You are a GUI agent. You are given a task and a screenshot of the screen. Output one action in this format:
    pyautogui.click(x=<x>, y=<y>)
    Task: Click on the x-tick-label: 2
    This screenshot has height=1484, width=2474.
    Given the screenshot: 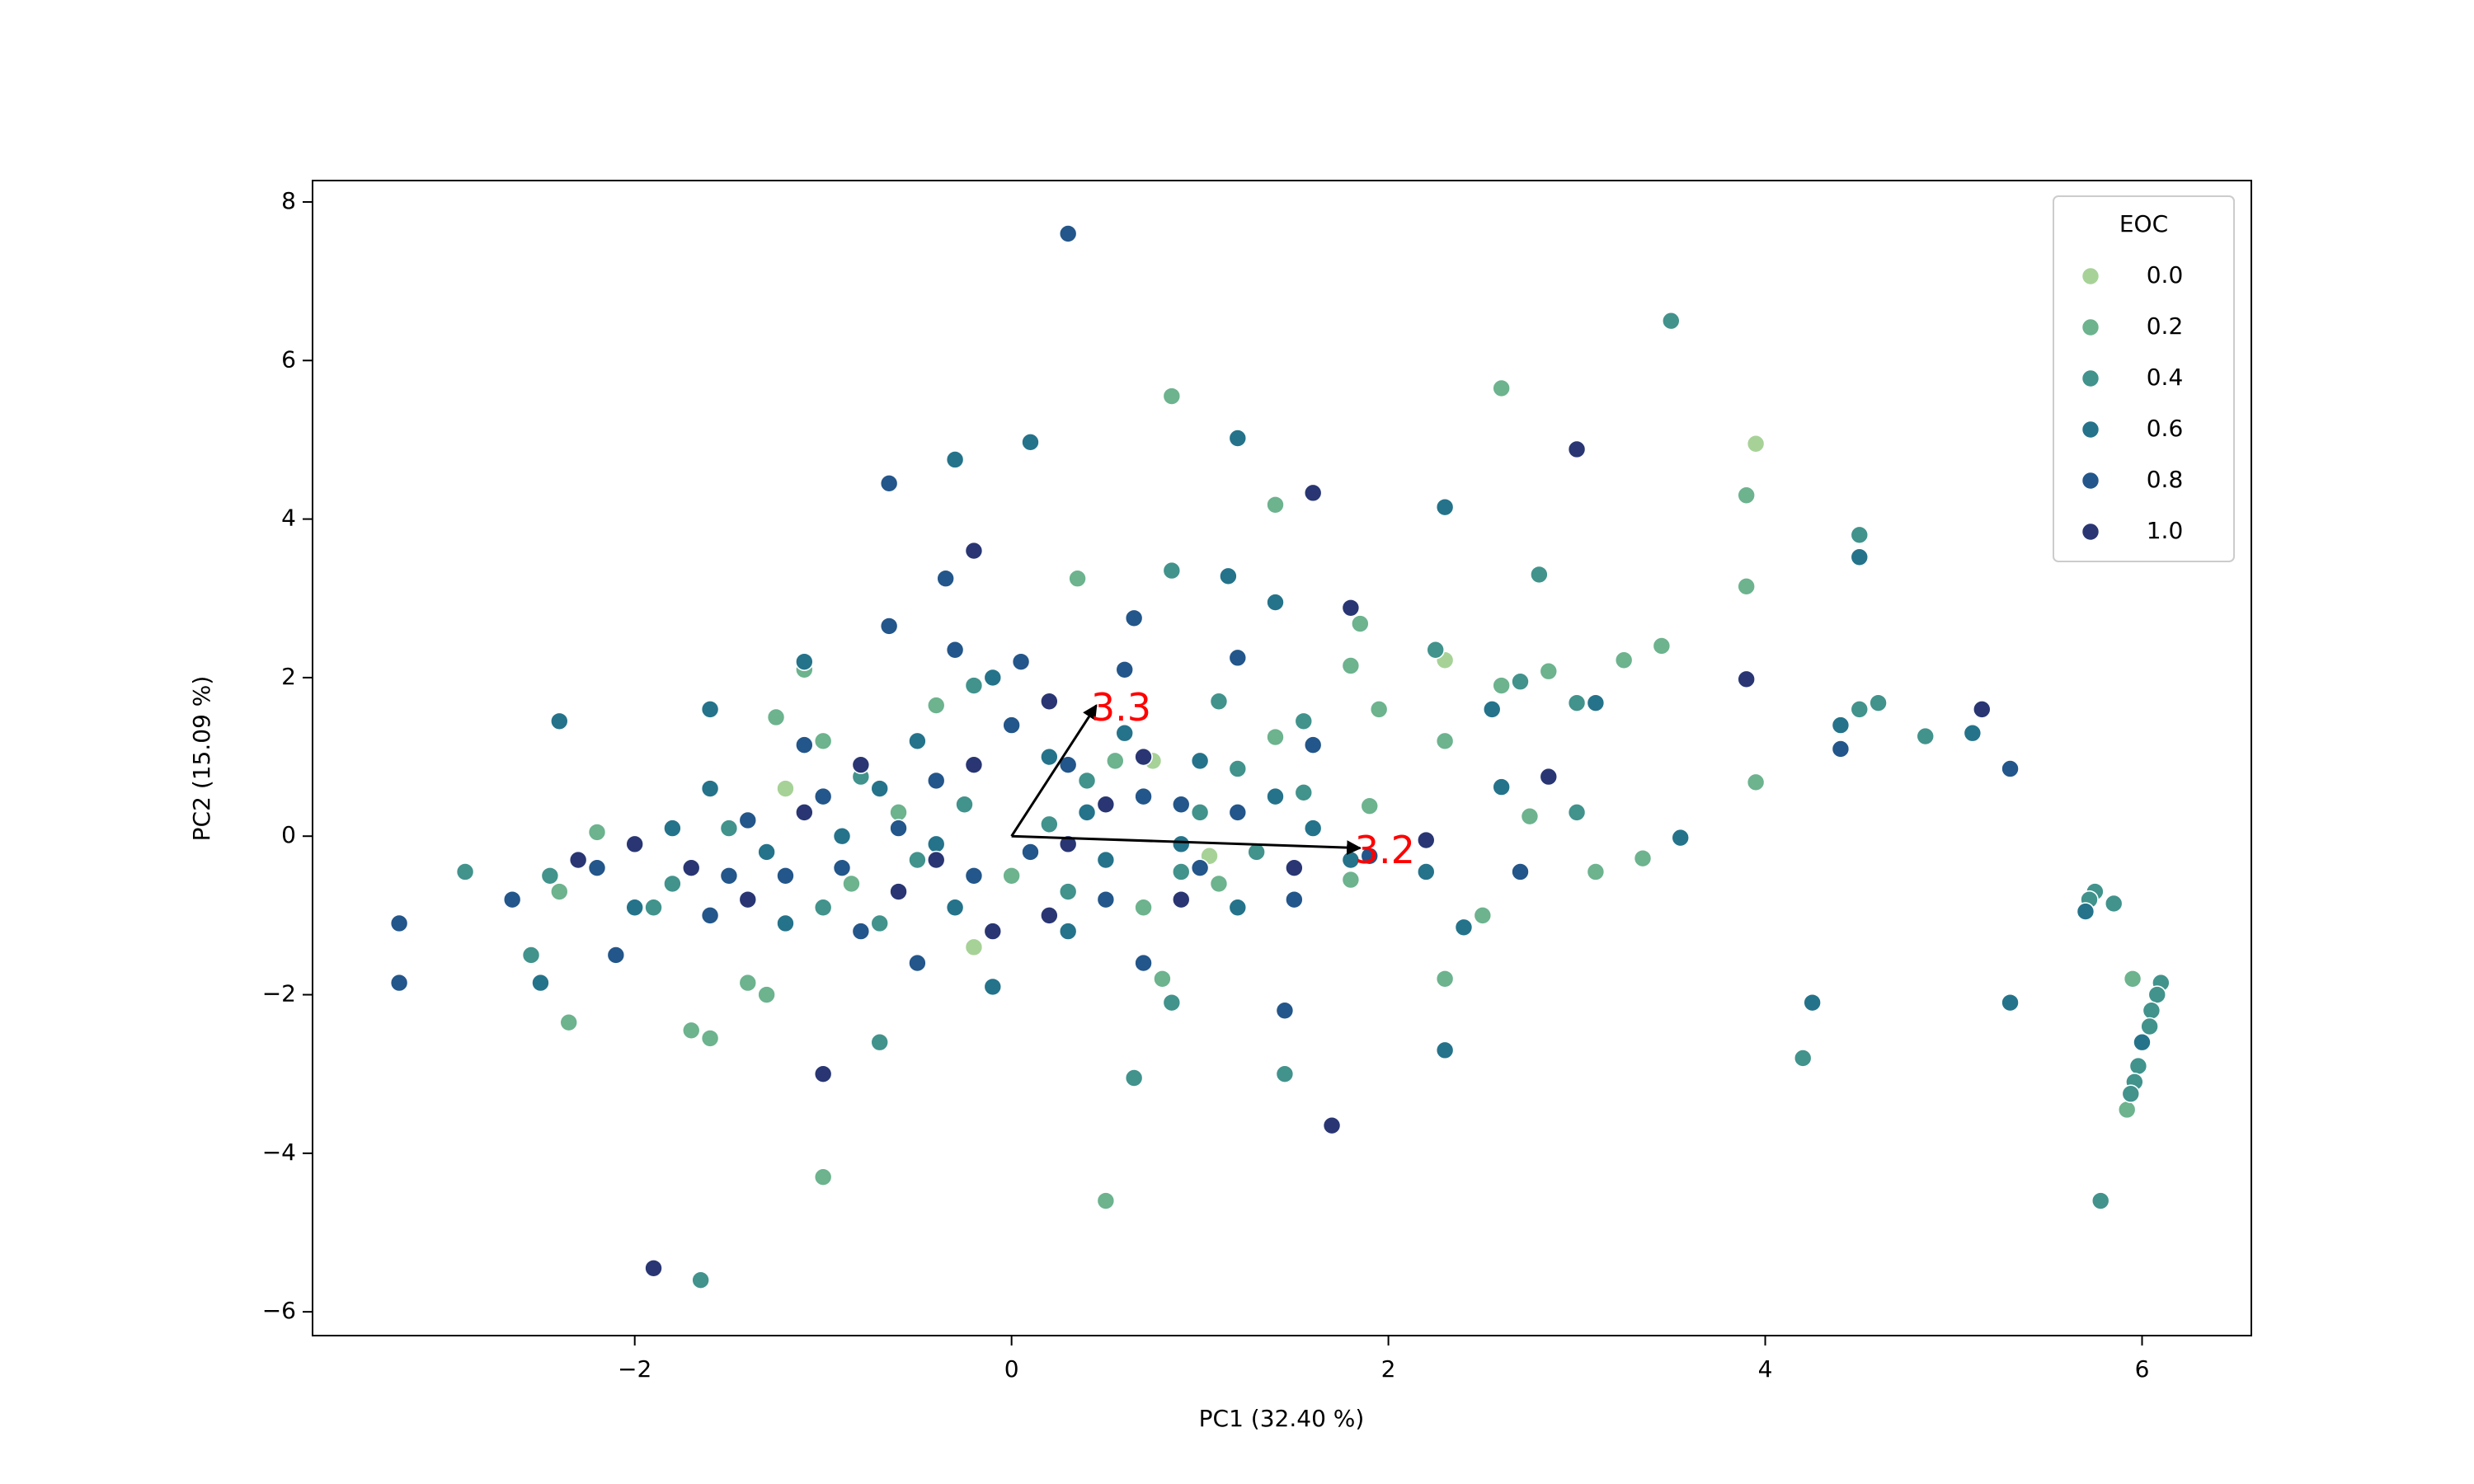 What is the action you would take?
    pyautogui.click(x=1388, y=1369)
    